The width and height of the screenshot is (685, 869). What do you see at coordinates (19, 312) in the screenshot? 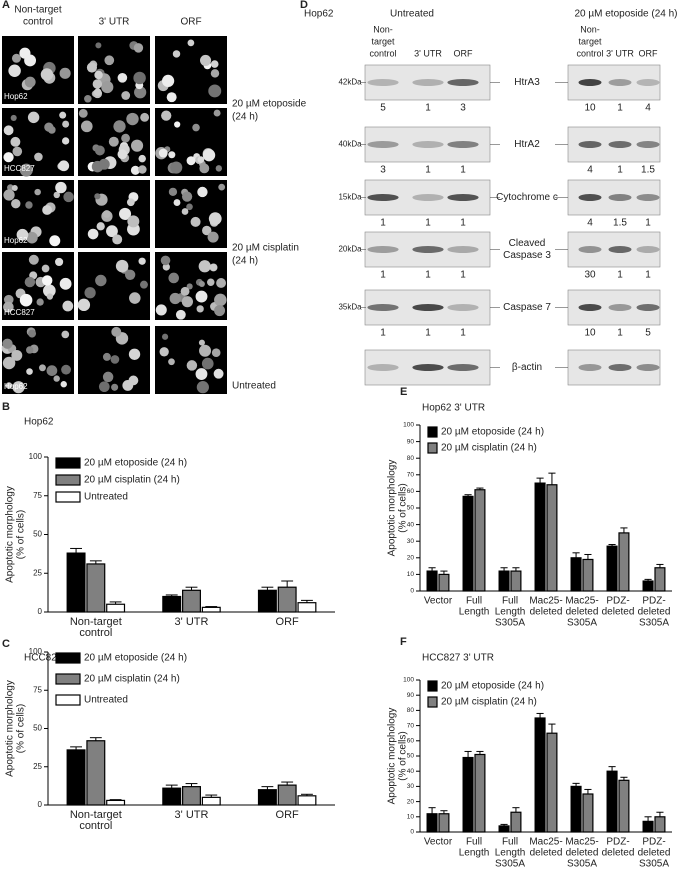
I see `cell-line-tag: HCC827` at bounding box center [19, 312].